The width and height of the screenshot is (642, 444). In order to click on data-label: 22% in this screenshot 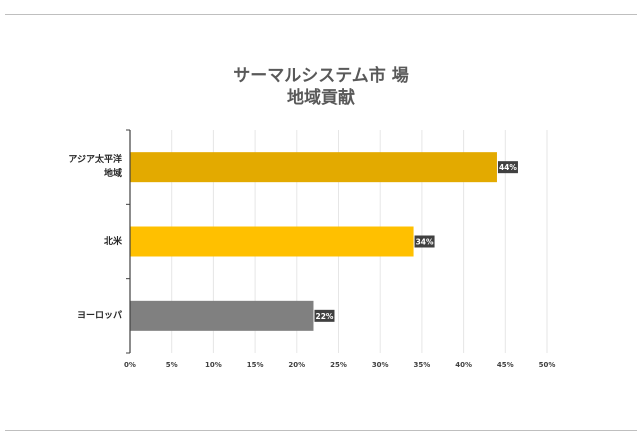, I will do `click(325, 316)`.